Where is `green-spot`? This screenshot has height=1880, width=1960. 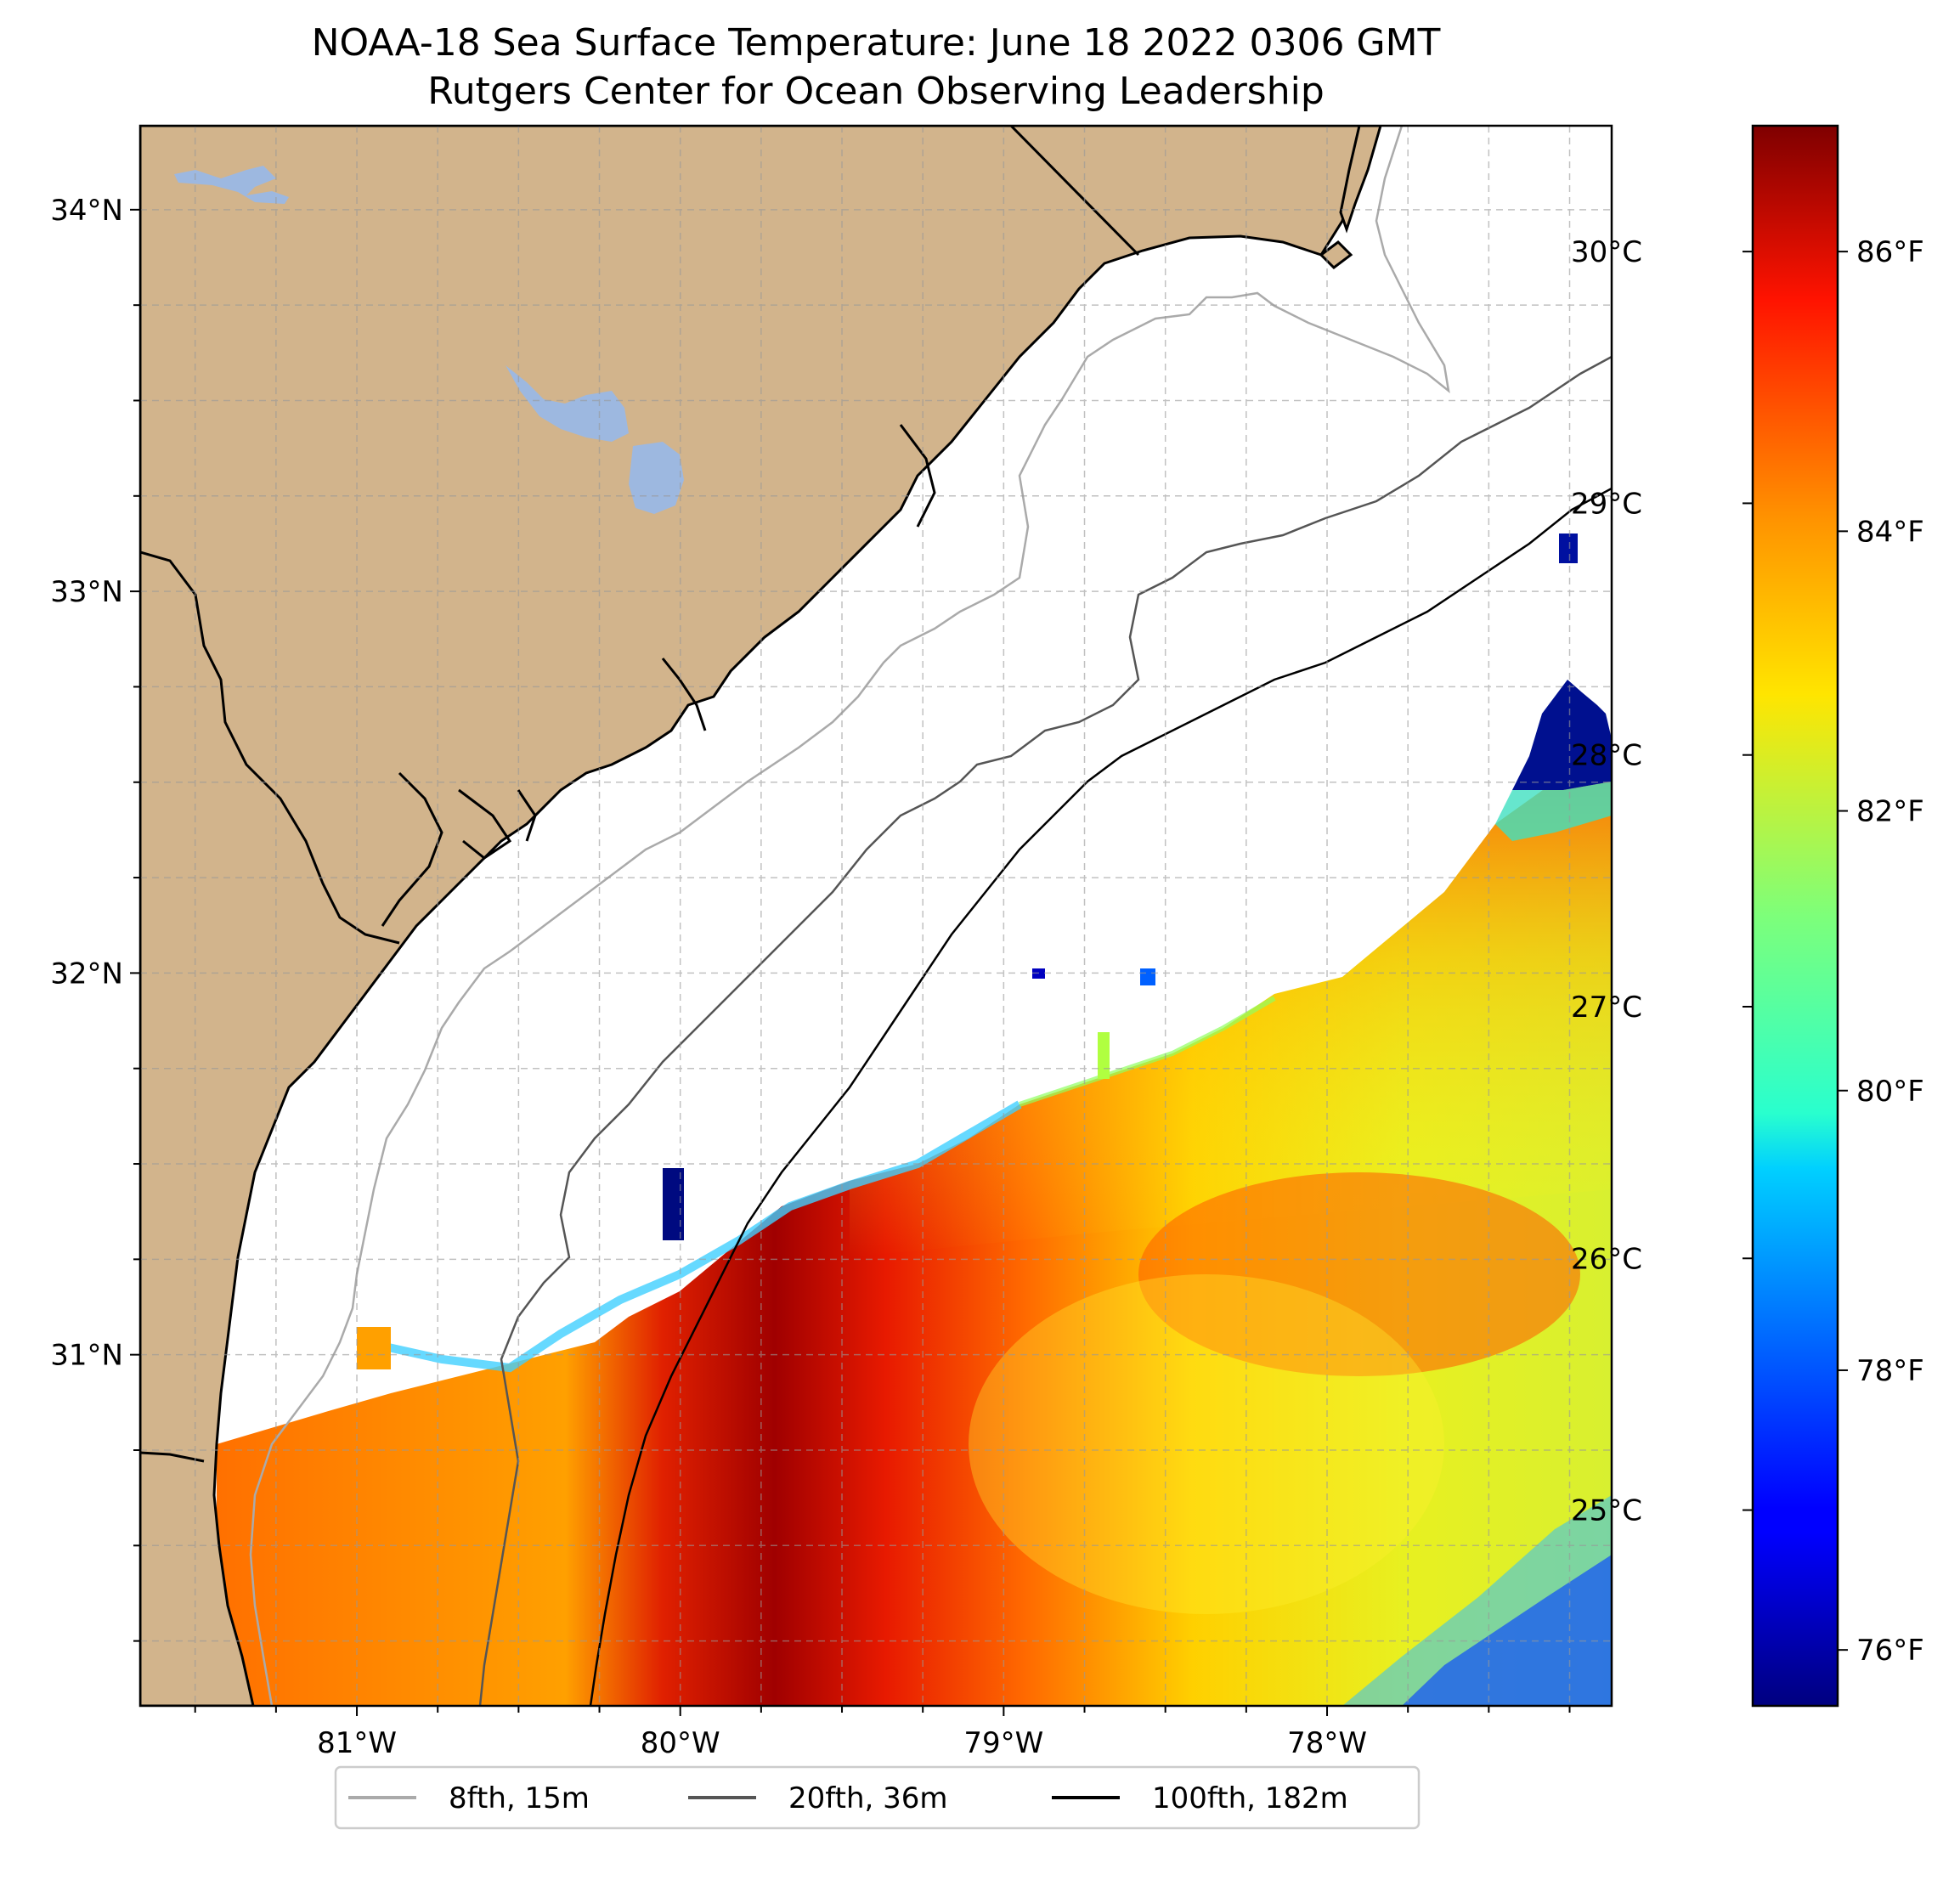 green-spot is located at coordinates (1104, 1055).